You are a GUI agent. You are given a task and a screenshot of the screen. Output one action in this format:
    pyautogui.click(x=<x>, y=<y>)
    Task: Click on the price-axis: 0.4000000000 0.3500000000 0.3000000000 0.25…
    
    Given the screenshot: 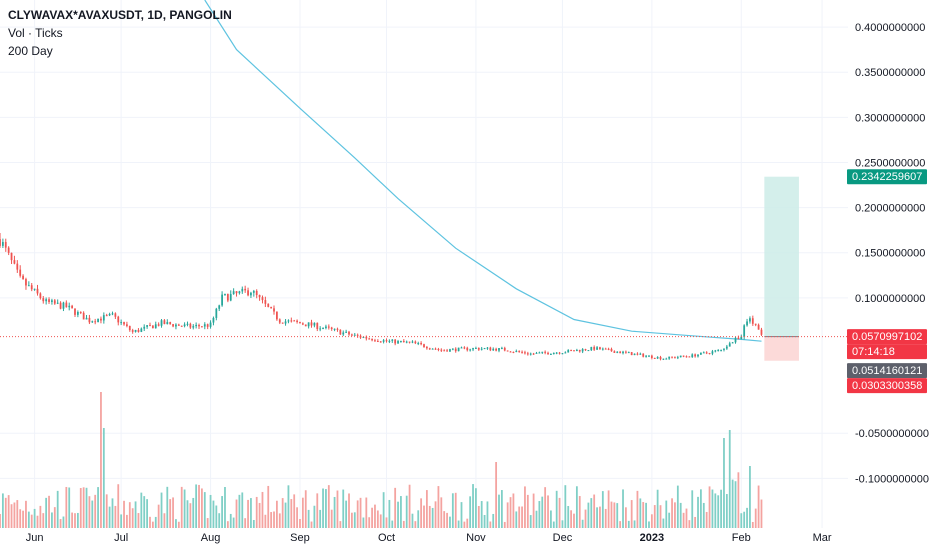 What is the action you would take?
    pyautogui.click(x=892, y=253)
    